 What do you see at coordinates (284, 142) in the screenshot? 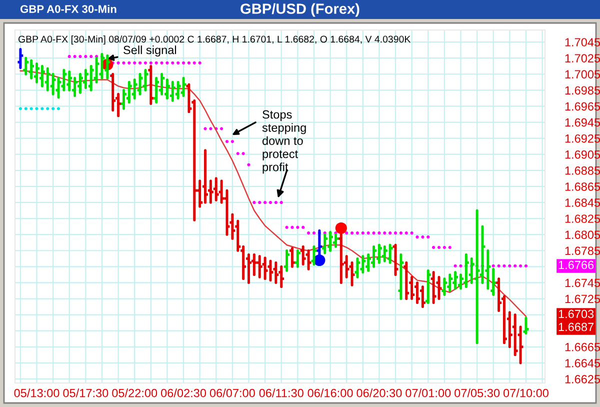
I see `annotation: Stops stepping down to protect profit` at bounding box center [284, 142].